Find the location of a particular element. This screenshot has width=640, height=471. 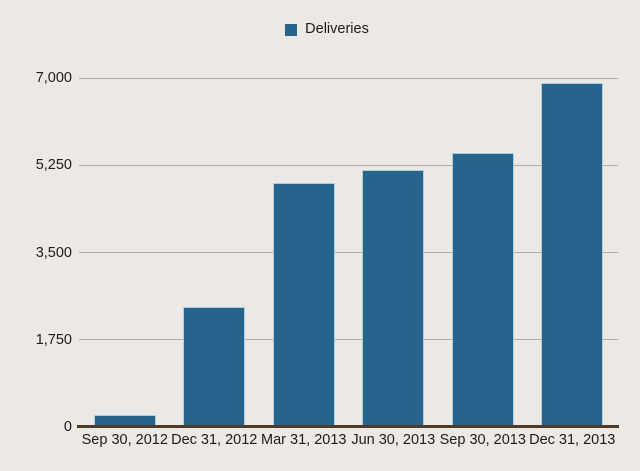

x-tick-label: Sep 30, 2013 is located at coordinates (482, 440).